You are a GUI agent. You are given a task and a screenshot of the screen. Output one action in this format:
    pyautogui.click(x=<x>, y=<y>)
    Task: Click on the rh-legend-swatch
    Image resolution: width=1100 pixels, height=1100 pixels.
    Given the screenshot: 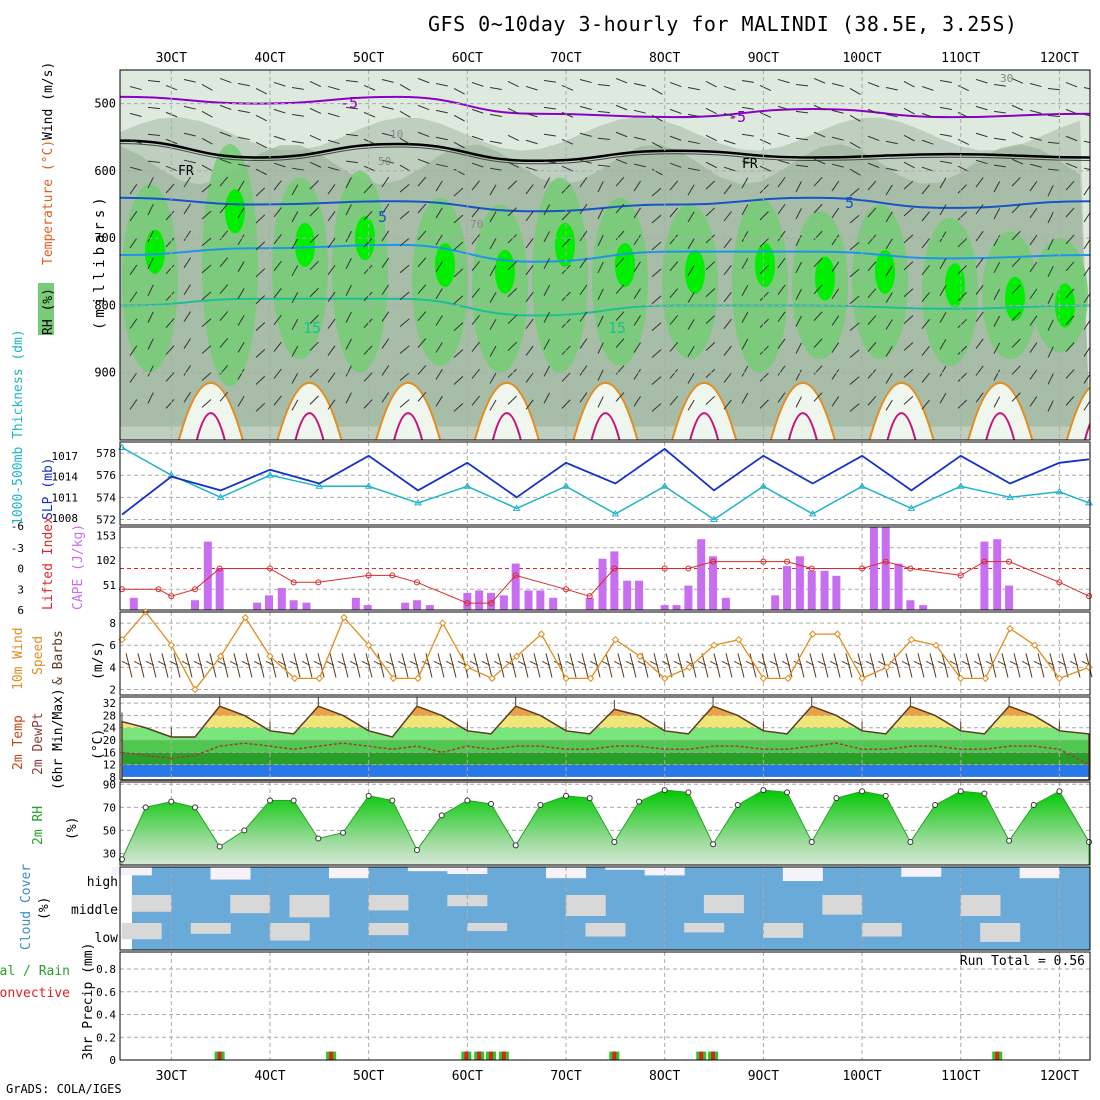 What is the action you would take?
    pyautogui.click(x=46, y=309)
    